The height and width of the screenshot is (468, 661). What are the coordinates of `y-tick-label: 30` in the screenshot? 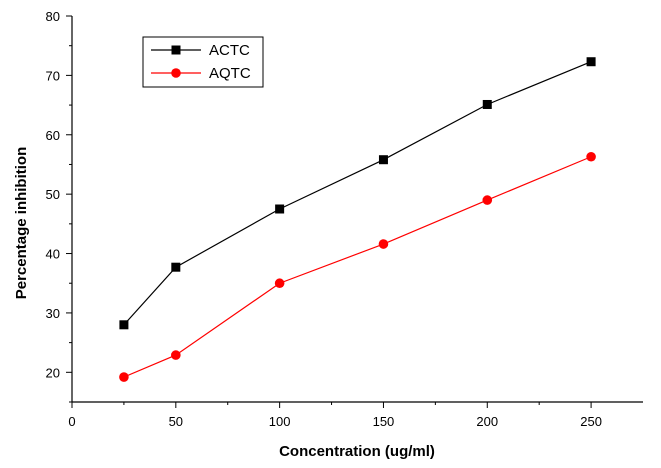 It's located at (53, 313).